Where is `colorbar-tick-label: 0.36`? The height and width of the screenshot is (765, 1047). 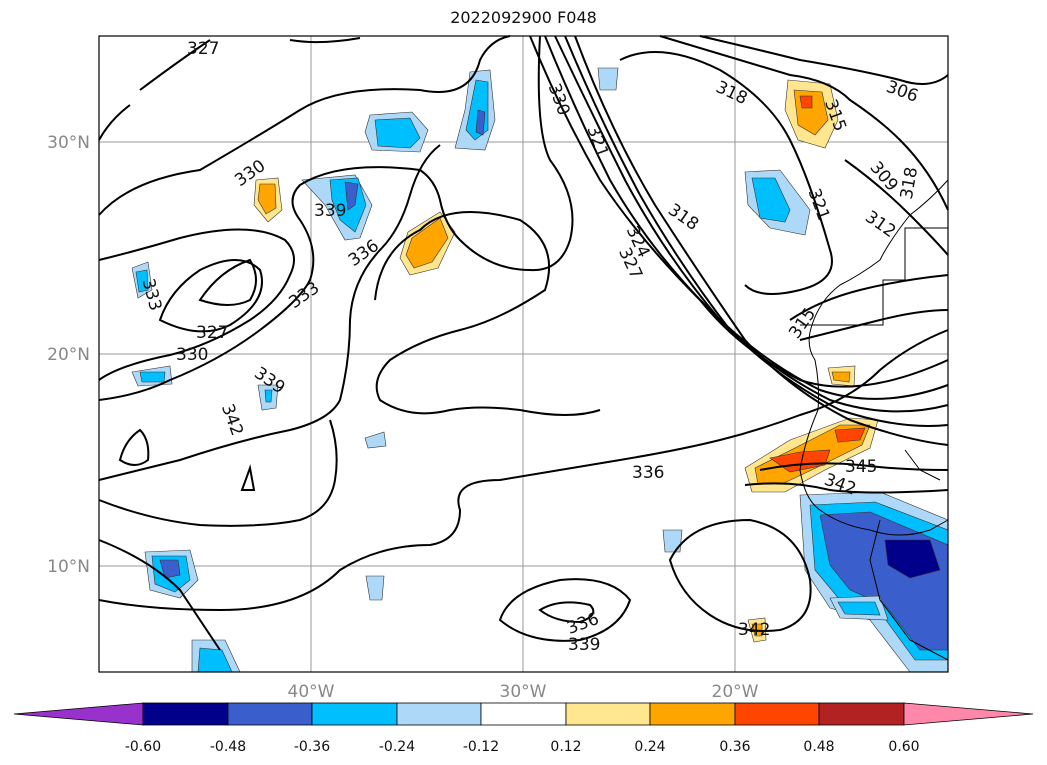 colorbar-tick-label: 0.36 is located at coordinates (734, 747).